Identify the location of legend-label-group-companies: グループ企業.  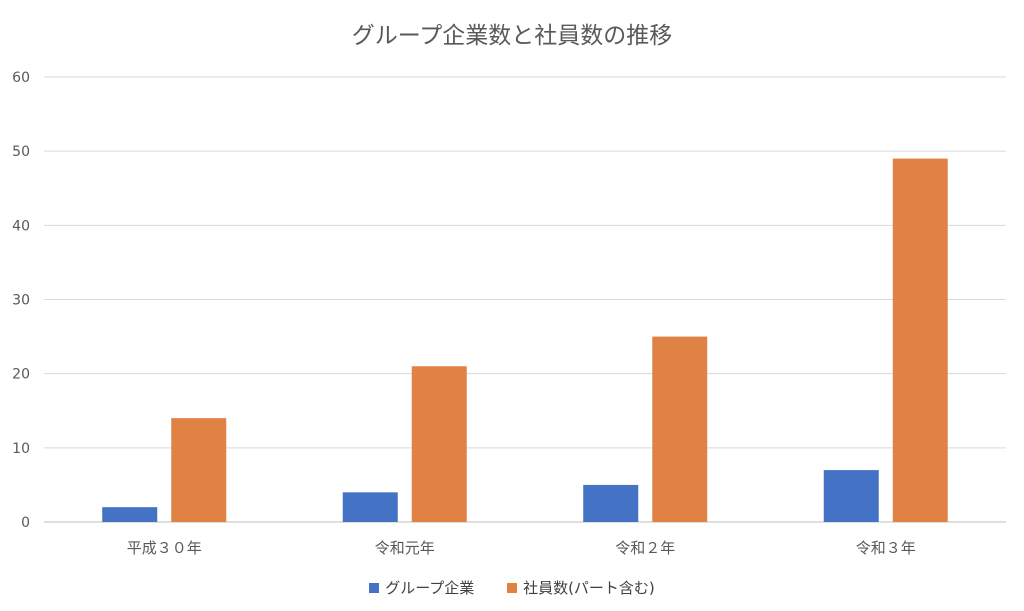
(430, 588).